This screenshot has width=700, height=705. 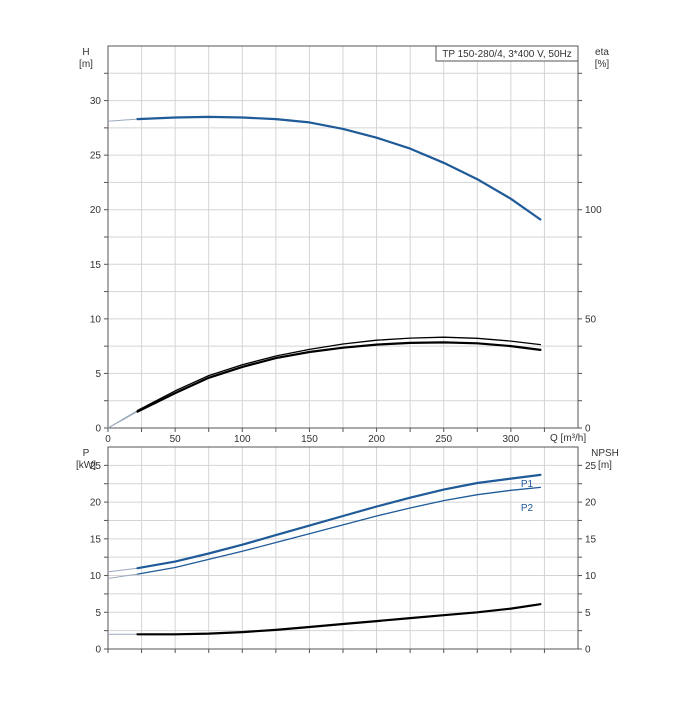 I want to click on eta-axis-label: eta, so click(x=602, y=52).